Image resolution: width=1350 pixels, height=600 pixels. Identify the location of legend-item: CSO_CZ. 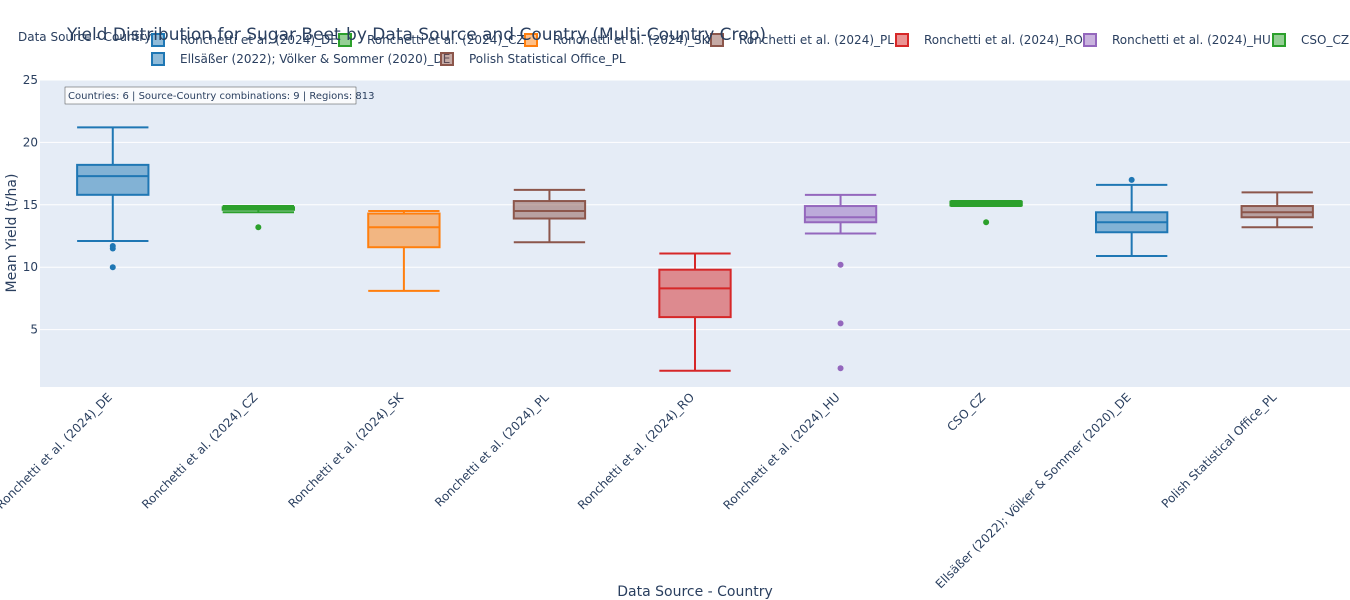
(1310, 40).